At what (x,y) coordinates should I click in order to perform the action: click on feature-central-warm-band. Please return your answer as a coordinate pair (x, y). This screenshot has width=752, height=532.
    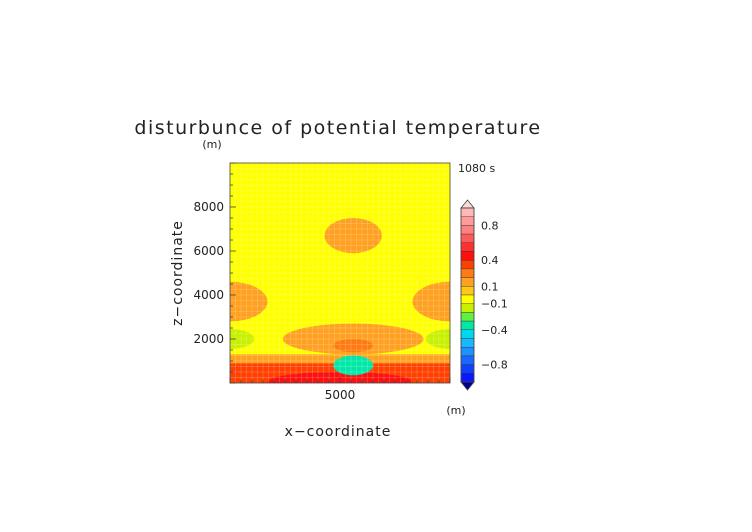
    Looking at the image, I should click on (353, 339).